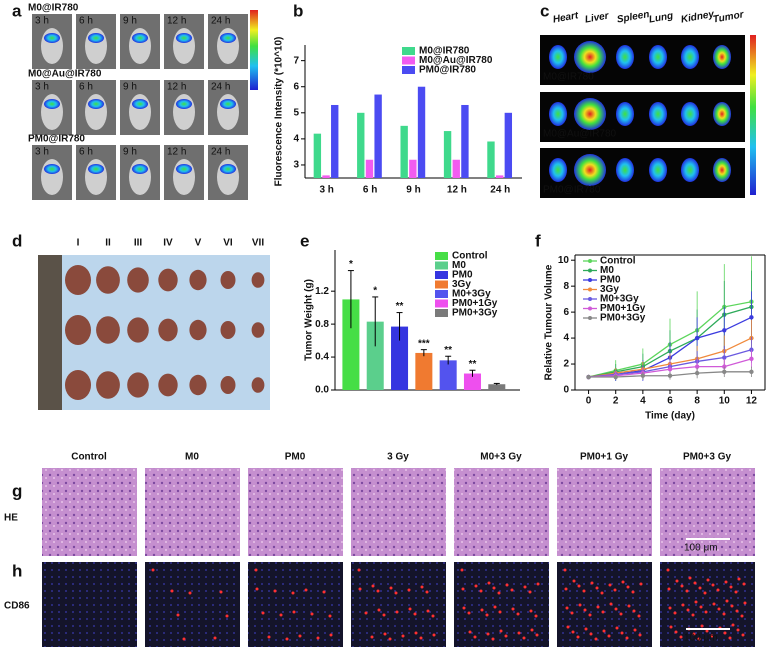  Describe the element at coordinates (326, 190) in the screenshot. I see `x-tick-label: 3 h` at that location.